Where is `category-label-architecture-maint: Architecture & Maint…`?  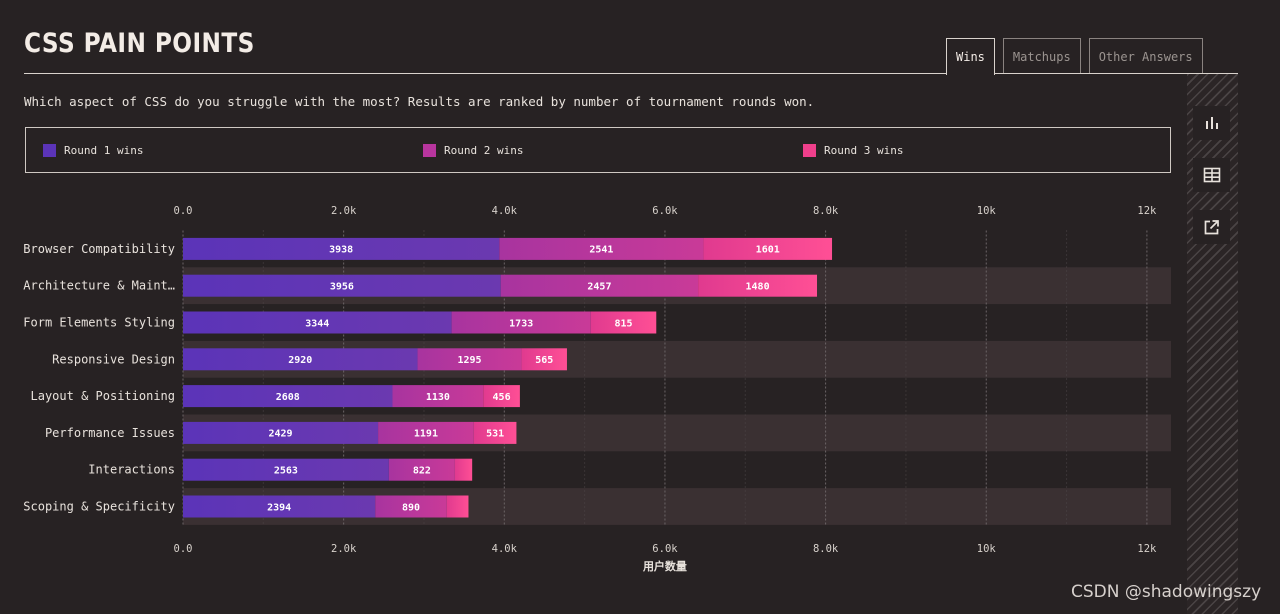
category-label-architecture-maint: Architecture & Maint… is located at coordinates (99, 286).